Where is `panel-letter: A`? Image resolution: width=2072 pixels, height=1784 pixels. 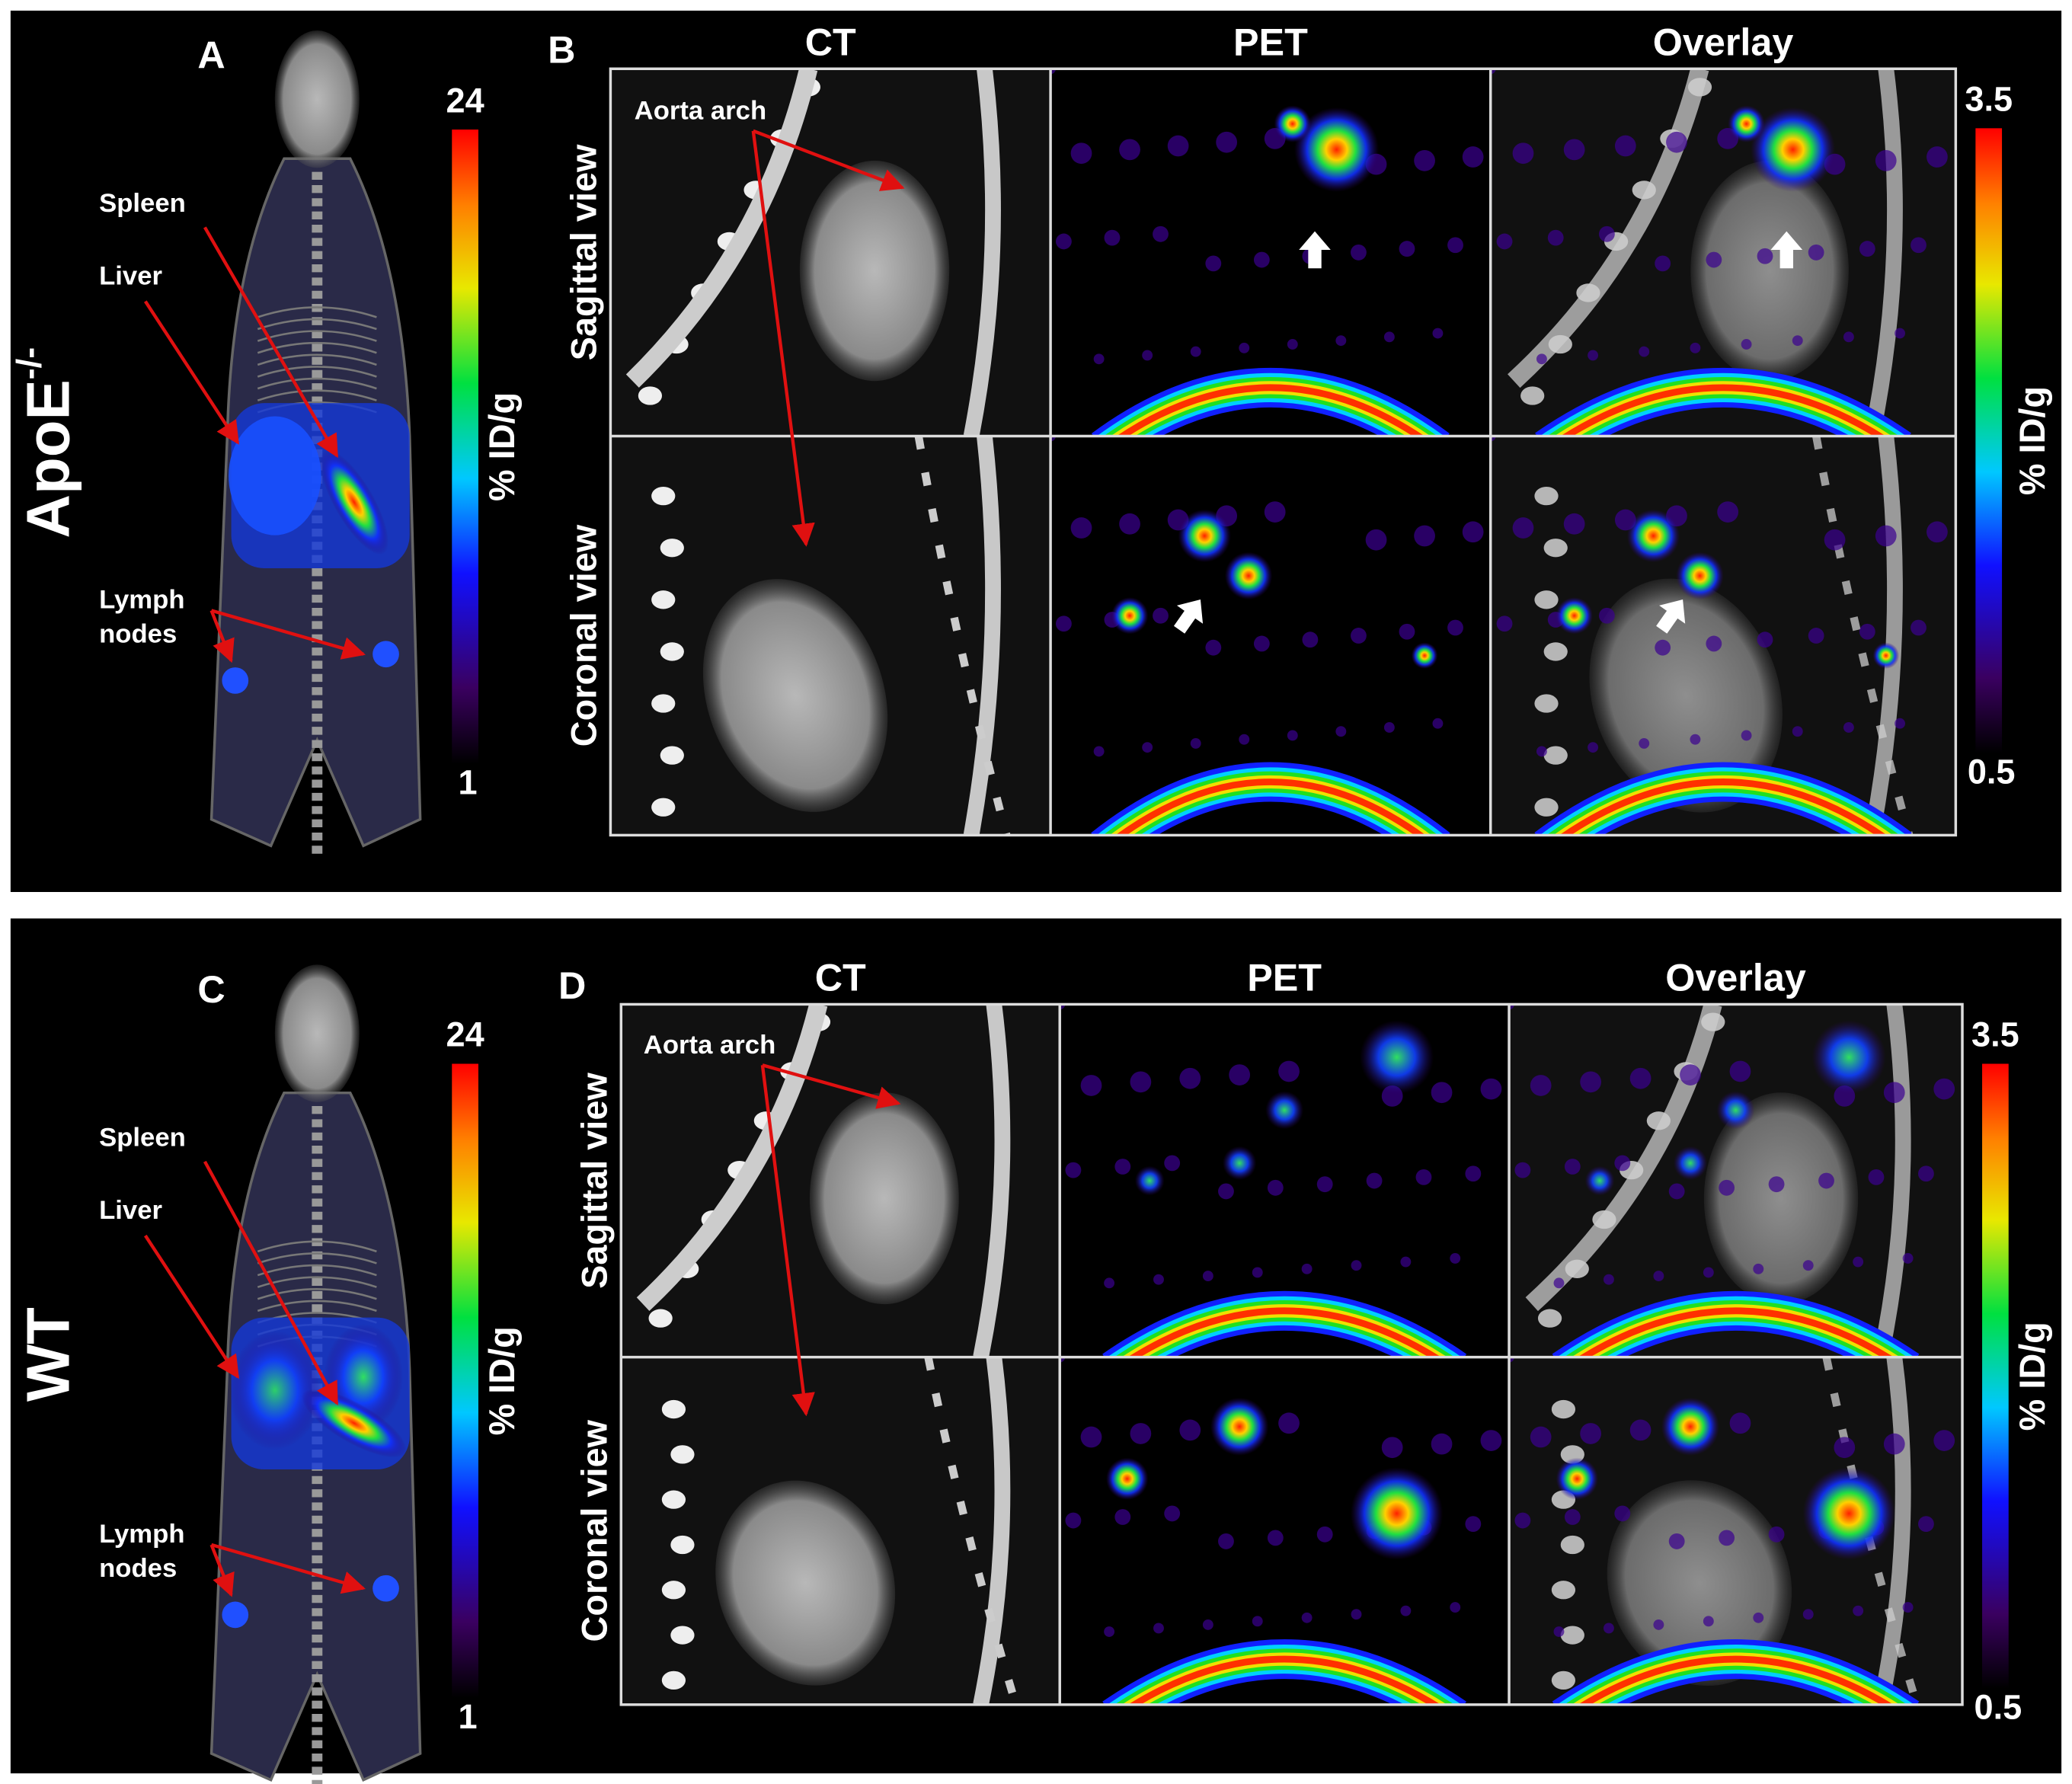 panel-letter: A is located at coordinates (211, 55).